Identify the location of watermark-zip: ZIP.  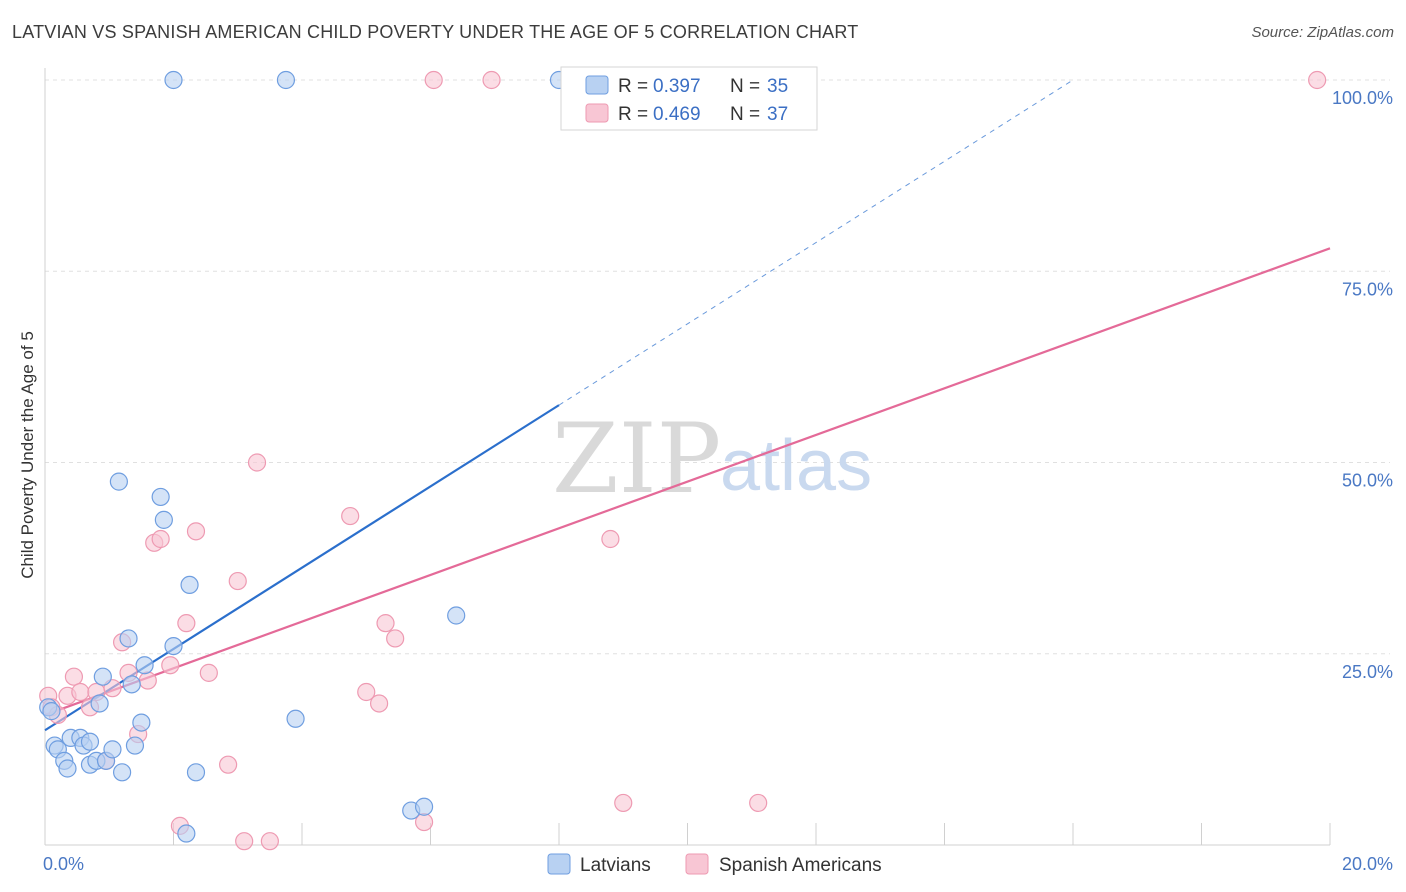
(636, 459).